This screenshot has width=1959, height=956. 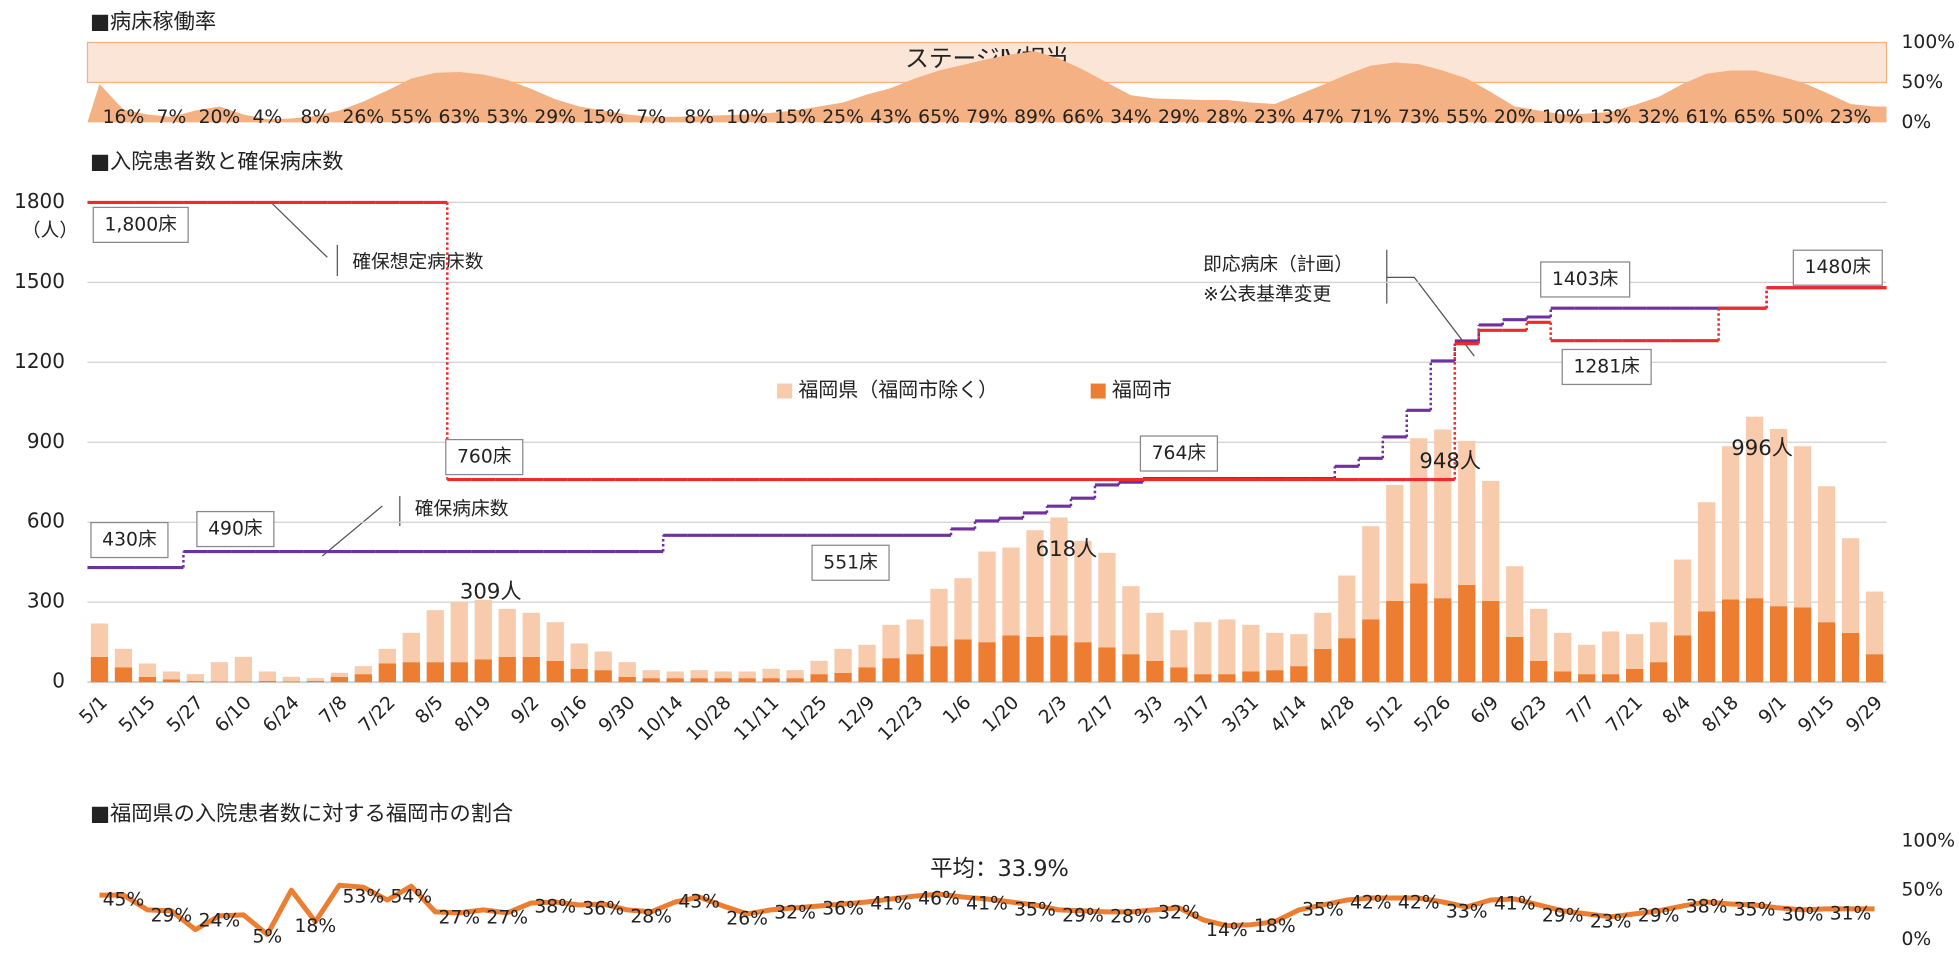 What do you see at coordinates (1485, 710) in the screenshot?
I see `x-tick-label: 6/9` at bounding box center [1485, 710].